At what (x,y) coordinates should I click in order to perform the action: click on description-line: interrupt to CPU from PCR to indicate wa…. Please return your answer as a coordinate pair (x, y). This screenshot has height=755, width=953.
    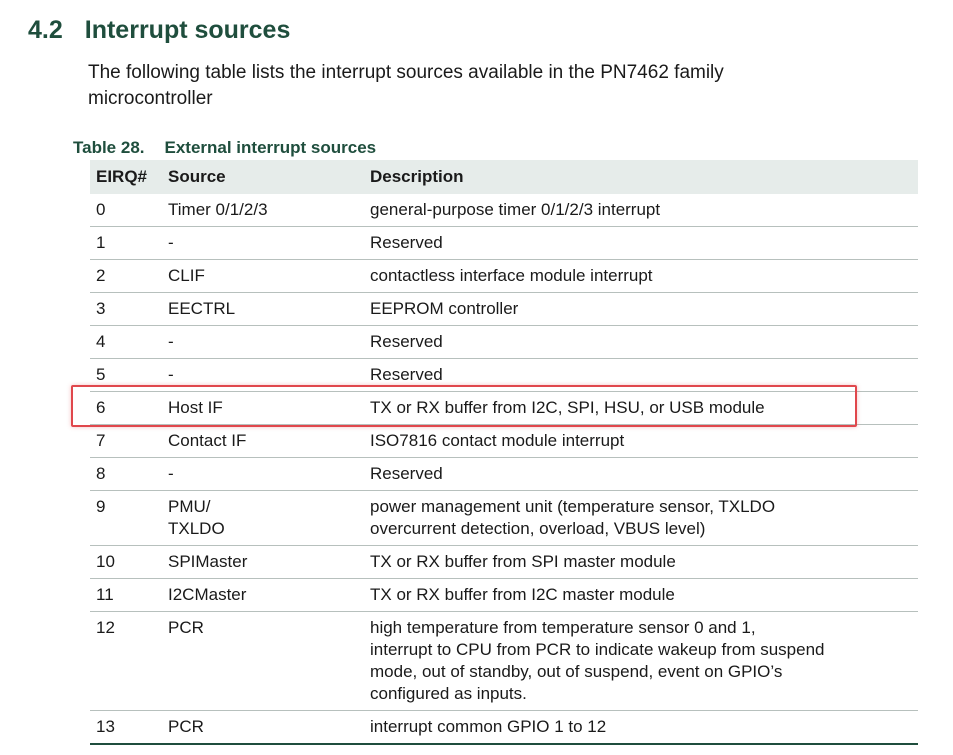
    Looking at the image, I should click on (597, 649).